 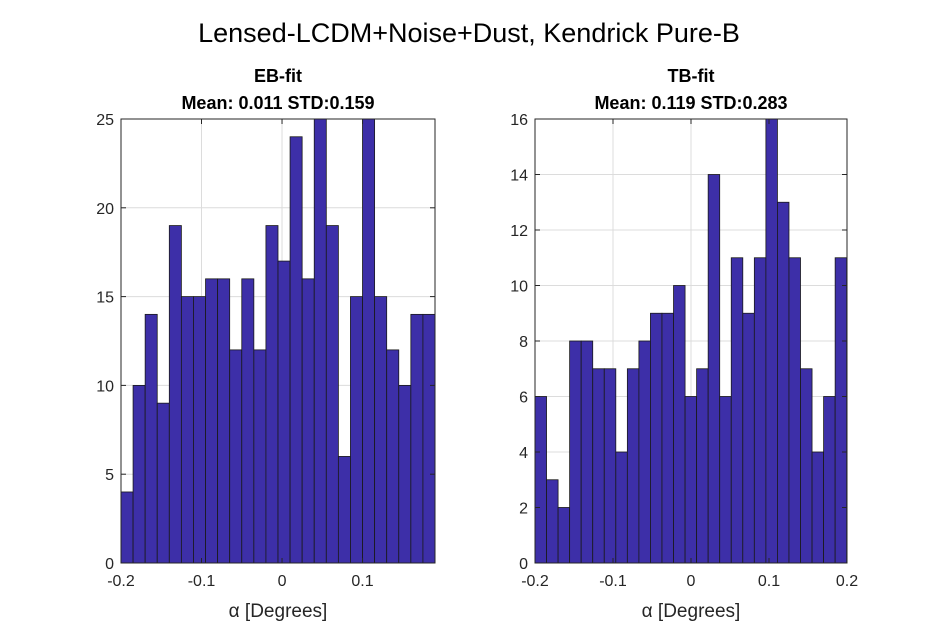 I want to click on eb-fit-title: EB-fit, so click(x=278, y=76).